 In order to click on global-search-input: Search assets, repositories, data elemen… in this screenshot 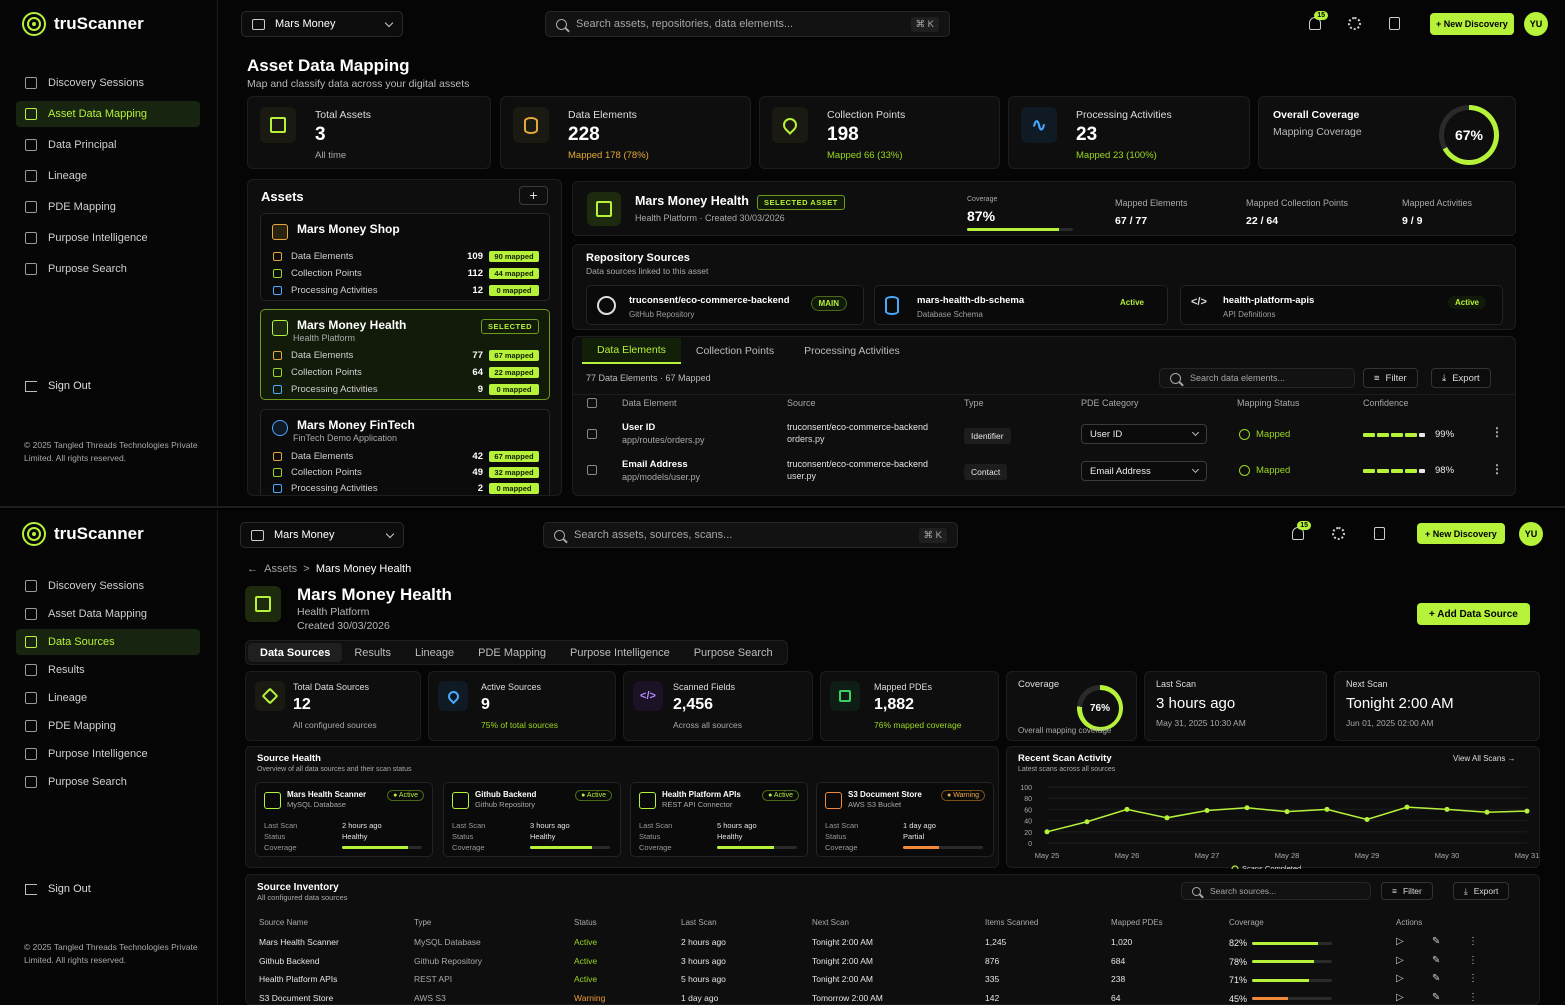, I will do `click(747, 24)`.